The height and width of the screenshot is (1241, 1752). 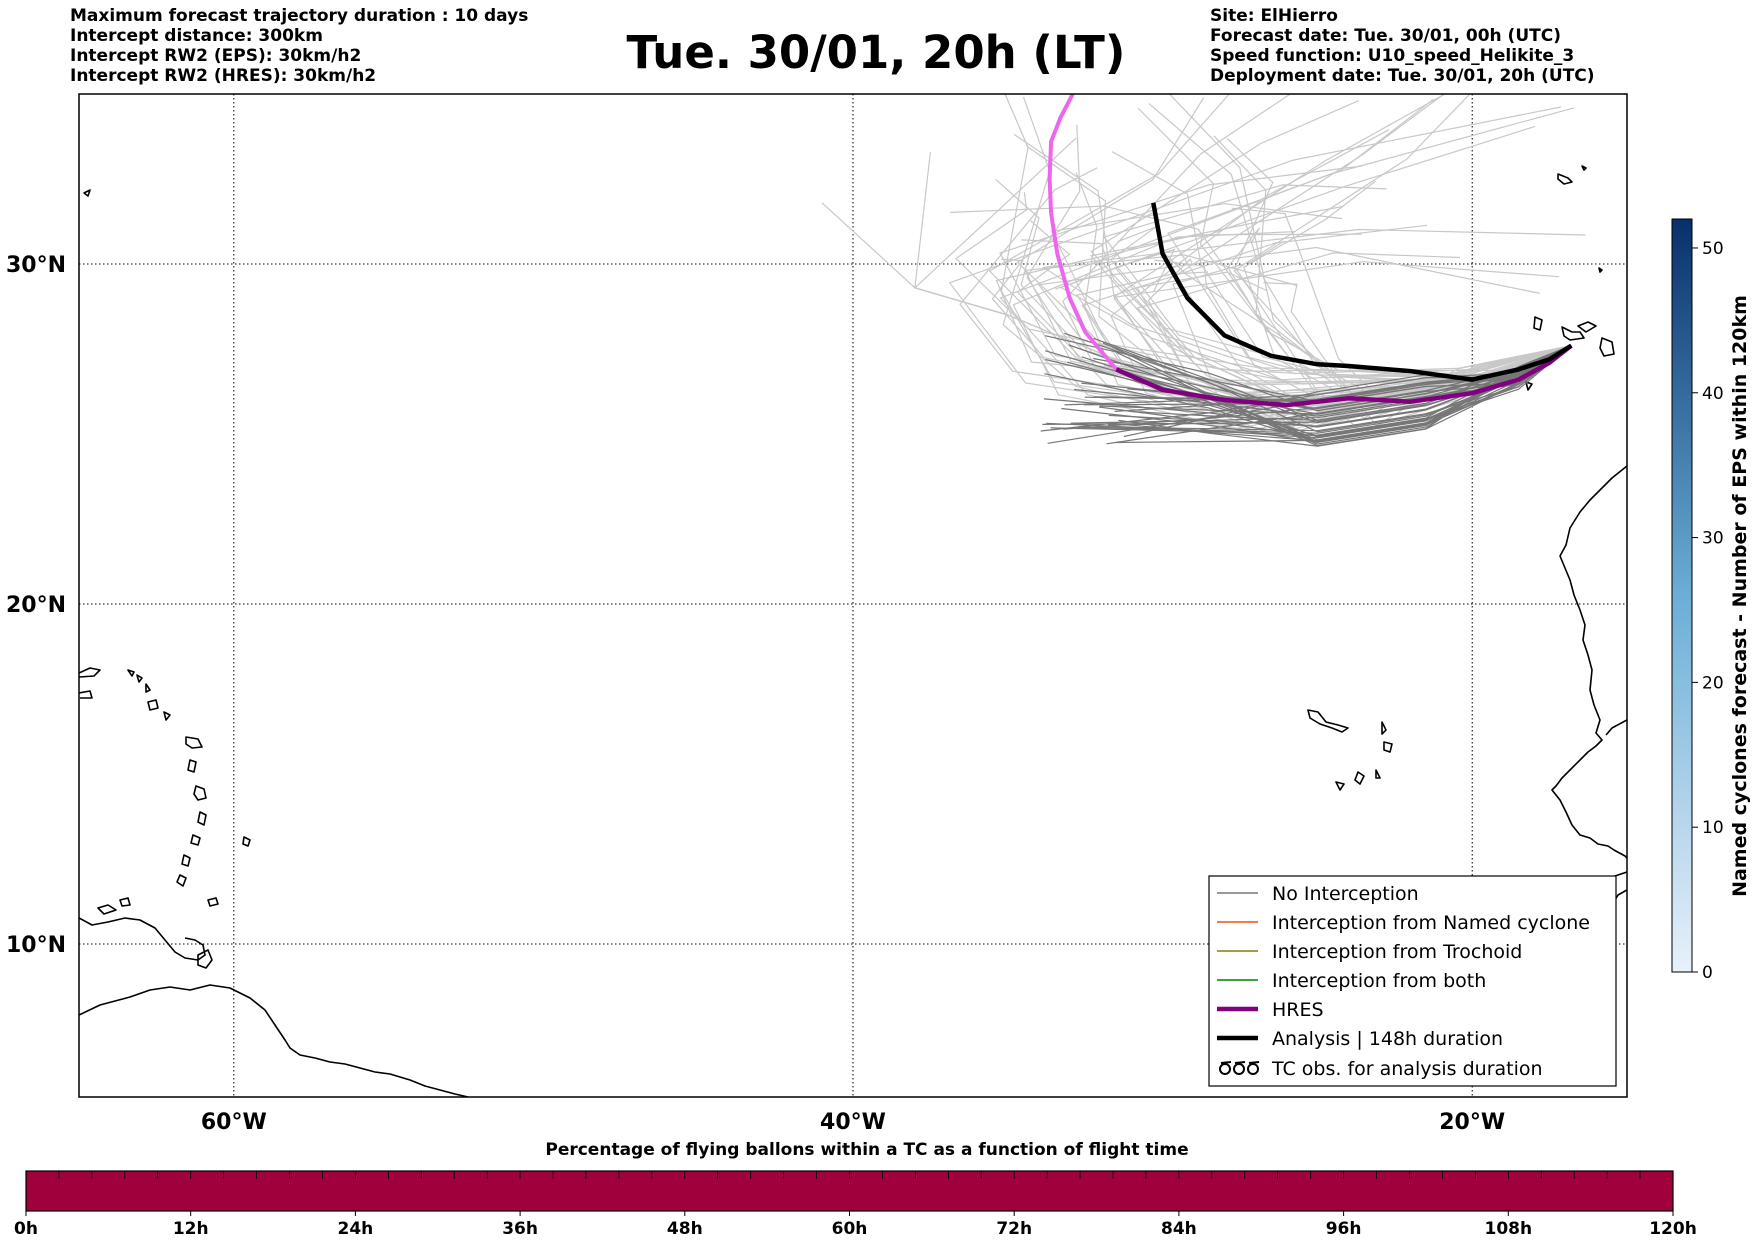 I want to click on canary-islands, so click(x=1570, y=353).